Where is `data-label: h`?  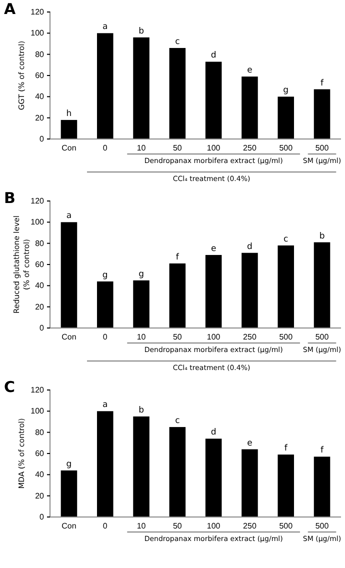
data-label: h is located at coordinates (69, 113).